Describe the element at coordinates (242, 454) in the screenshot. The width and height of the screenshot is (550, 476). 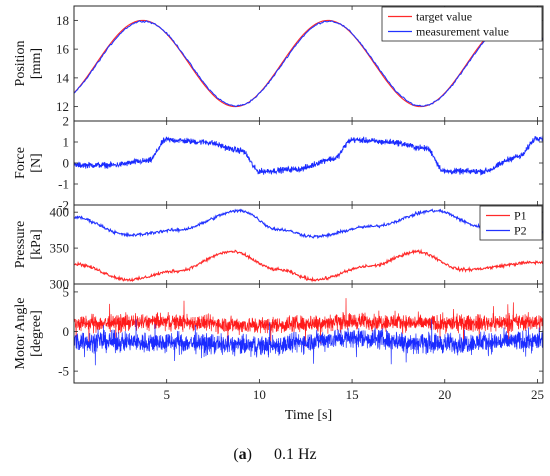
I see `caption-label: a` at that location.